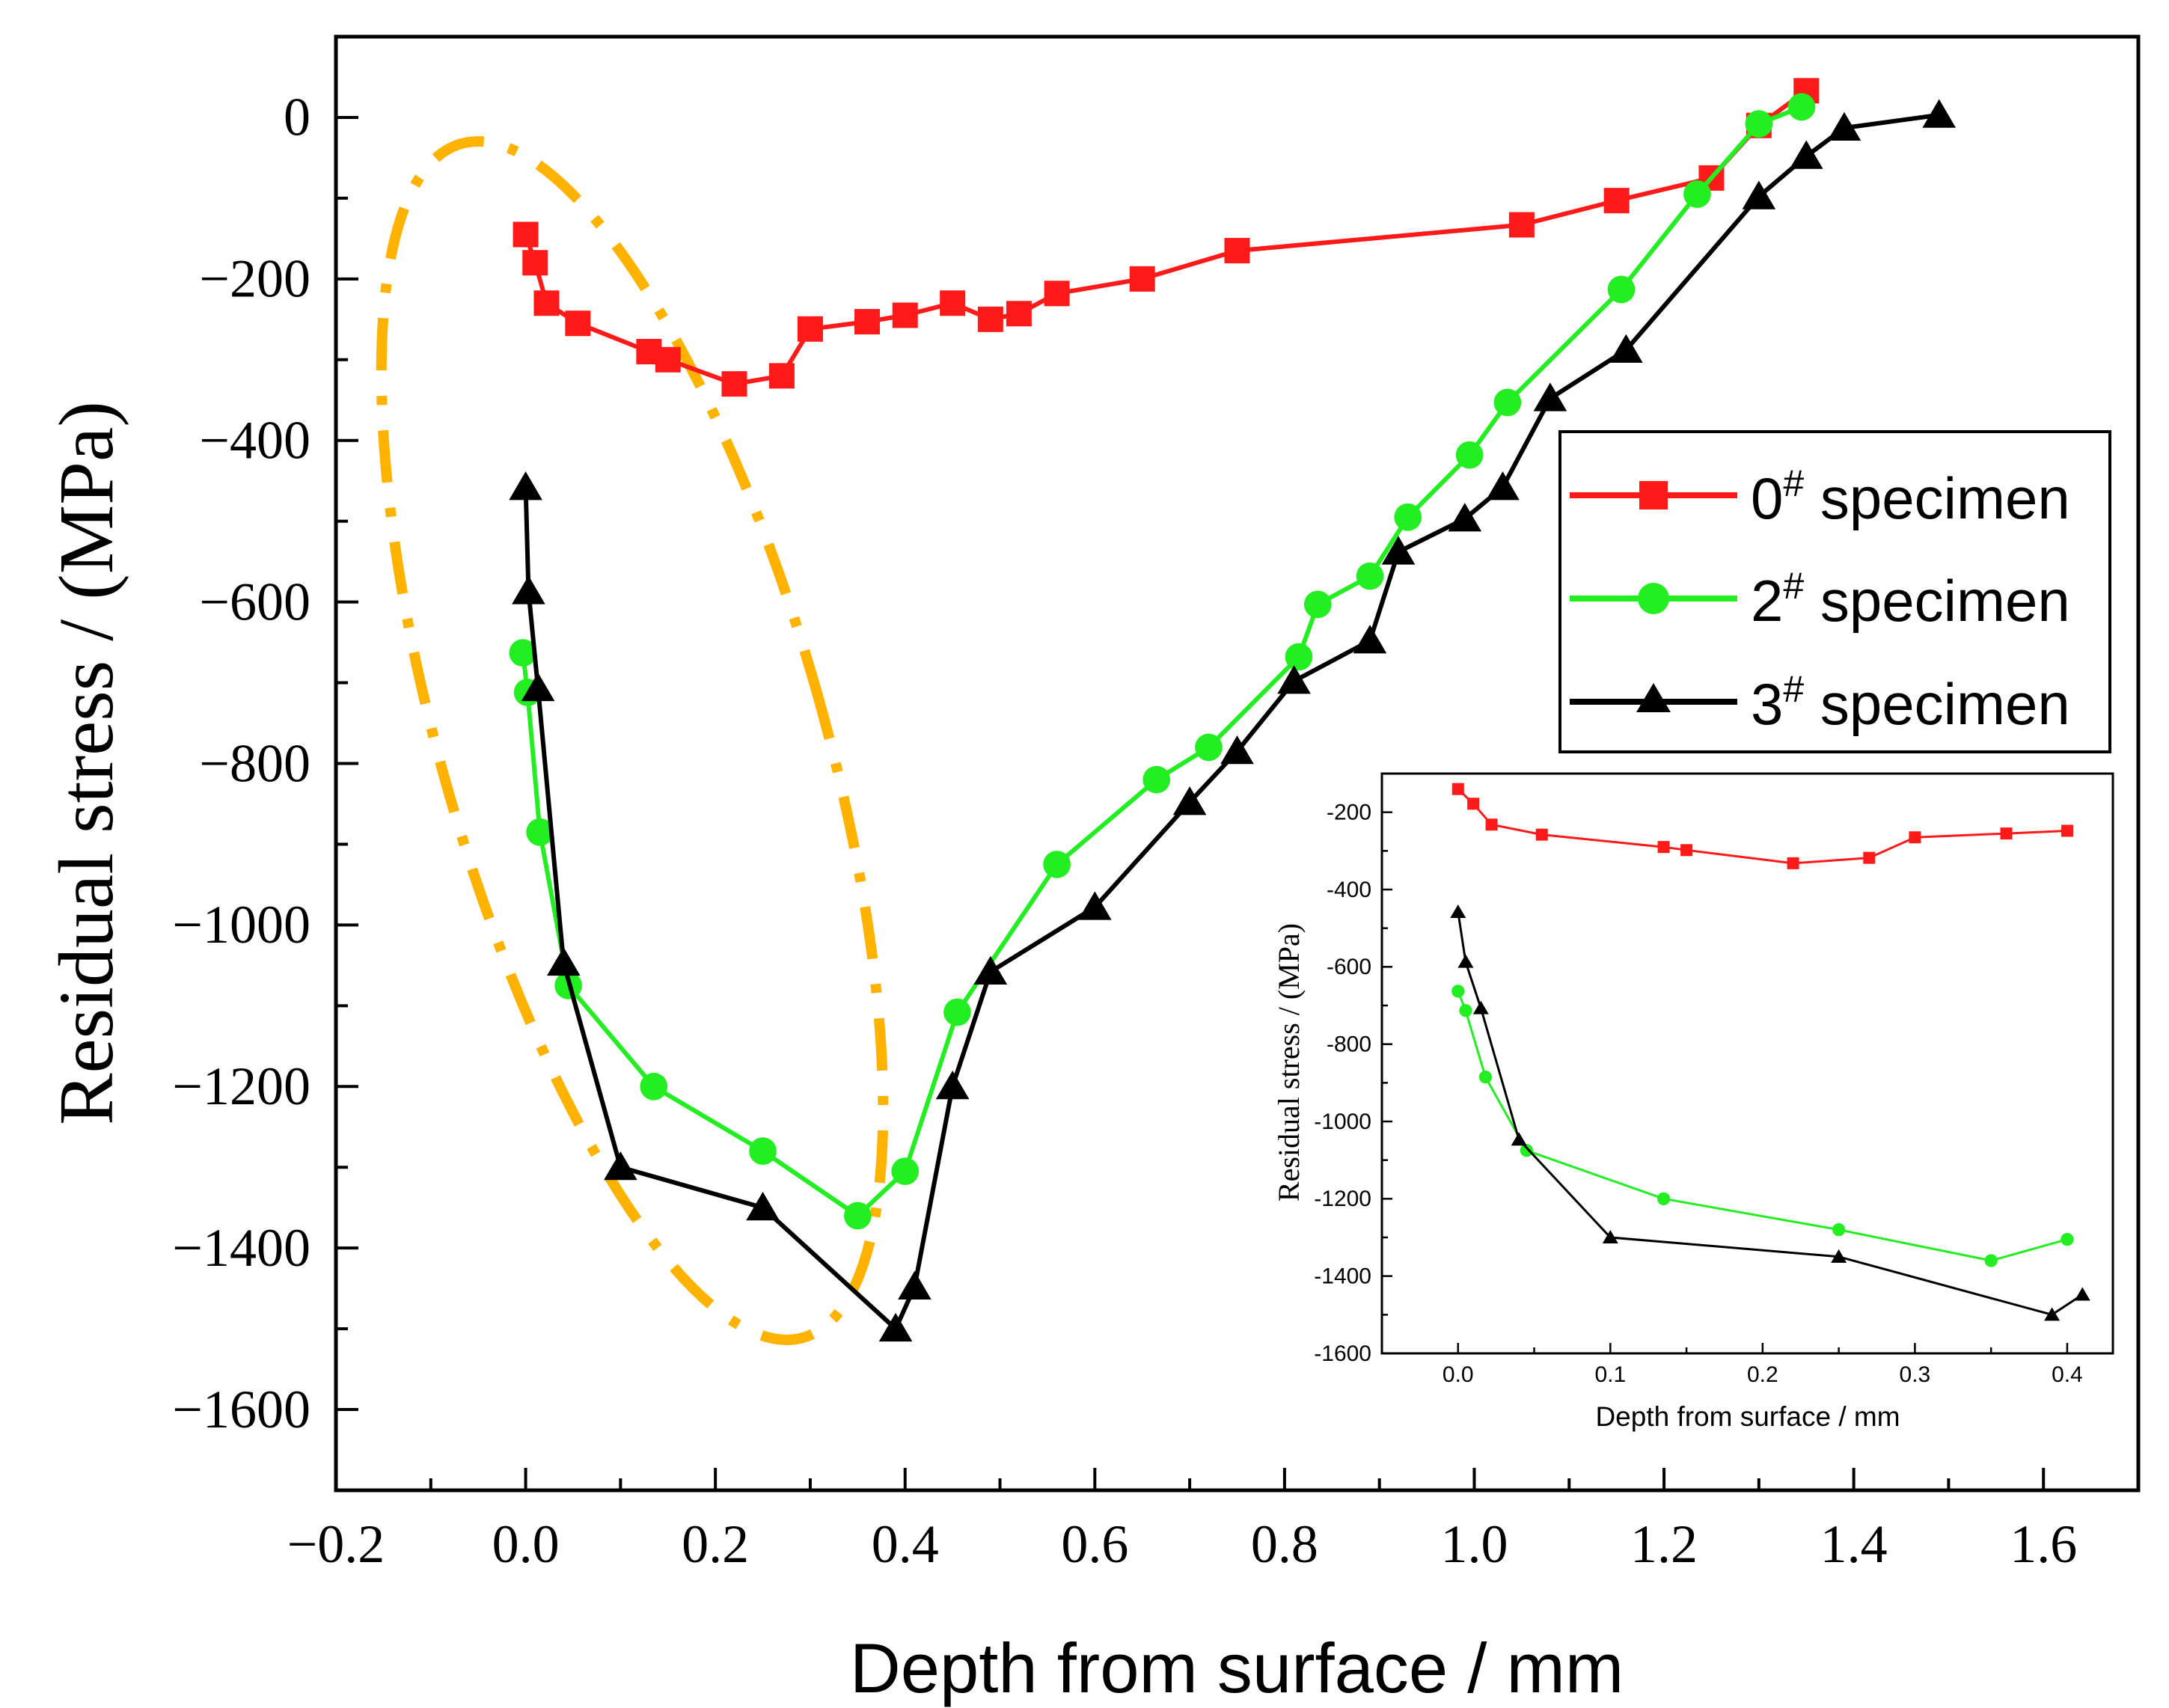  Describe the element at coordinates (241, 1248) in the screenshot. I see `main-y-tick-label: −1400` at that location.